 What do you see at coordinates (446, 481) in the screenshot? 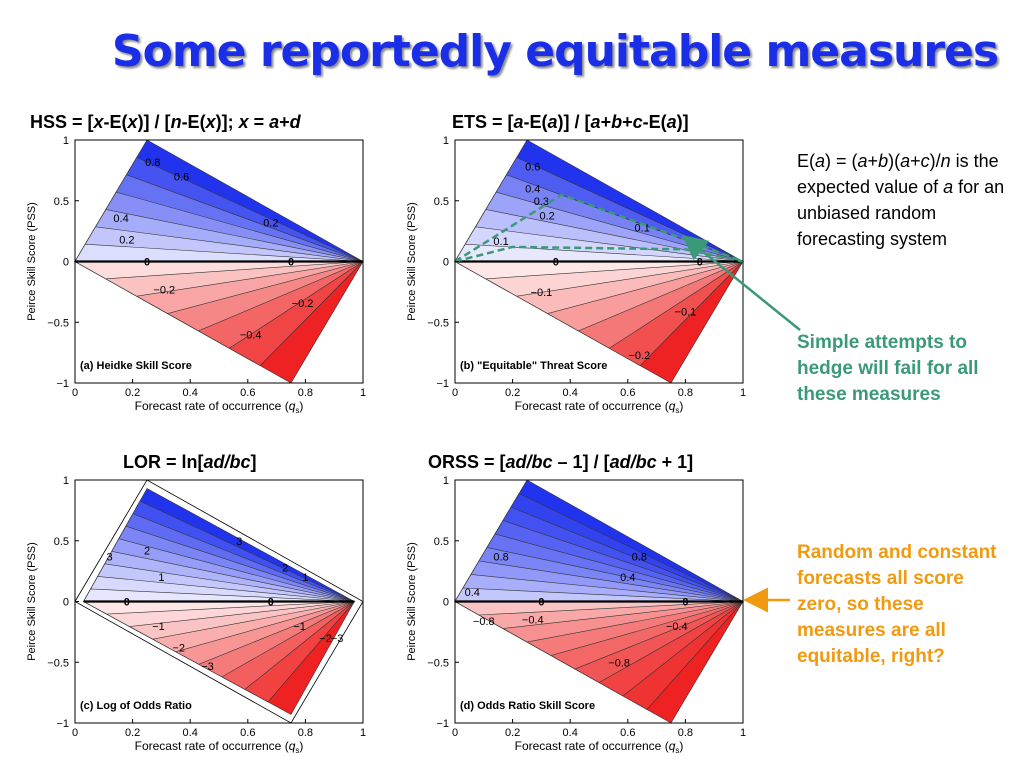
I see `orss-ytick-label: 1` at bounding box center [446, 481].